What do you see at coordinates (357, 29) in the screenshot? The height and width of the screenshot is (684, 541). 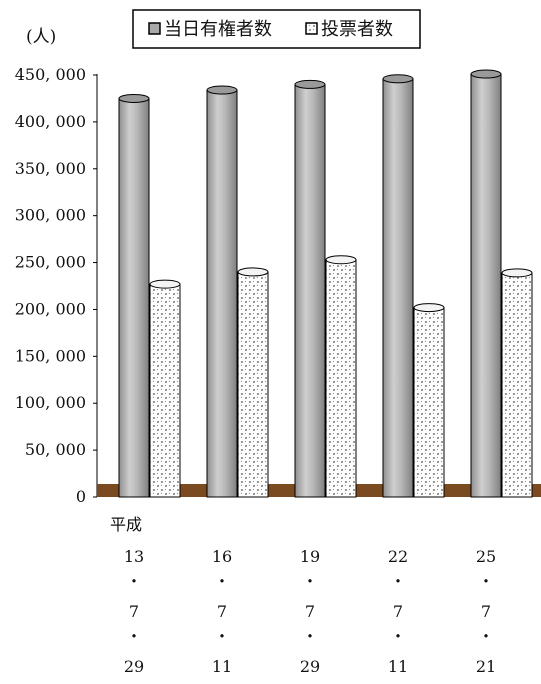 I see `legend-label-voters: 投票者数` at bounding box center [357, 29].